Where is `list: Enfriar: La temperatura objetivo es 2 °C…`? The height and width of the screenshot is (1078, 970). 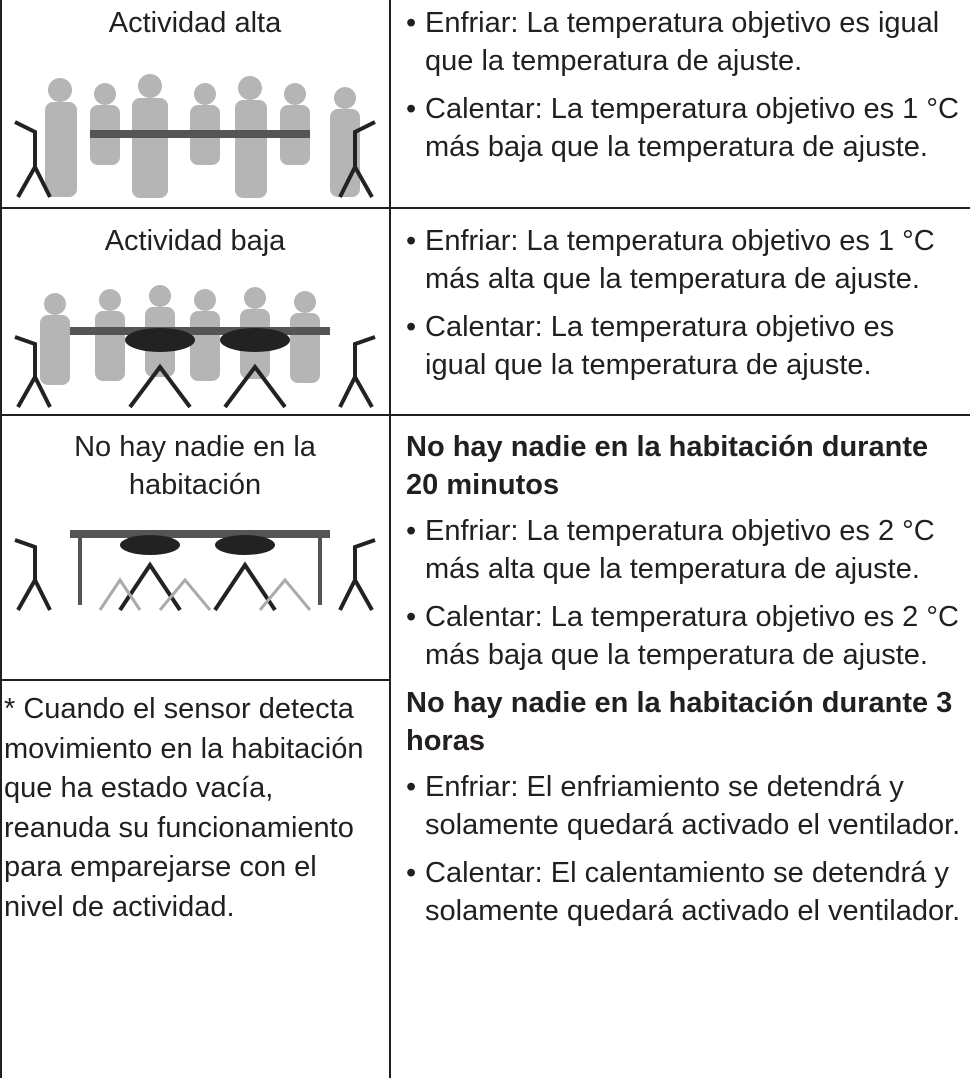
list: Enfriar: La temperatura objetivo es 2 °C… is located at coordinates (683, 593).